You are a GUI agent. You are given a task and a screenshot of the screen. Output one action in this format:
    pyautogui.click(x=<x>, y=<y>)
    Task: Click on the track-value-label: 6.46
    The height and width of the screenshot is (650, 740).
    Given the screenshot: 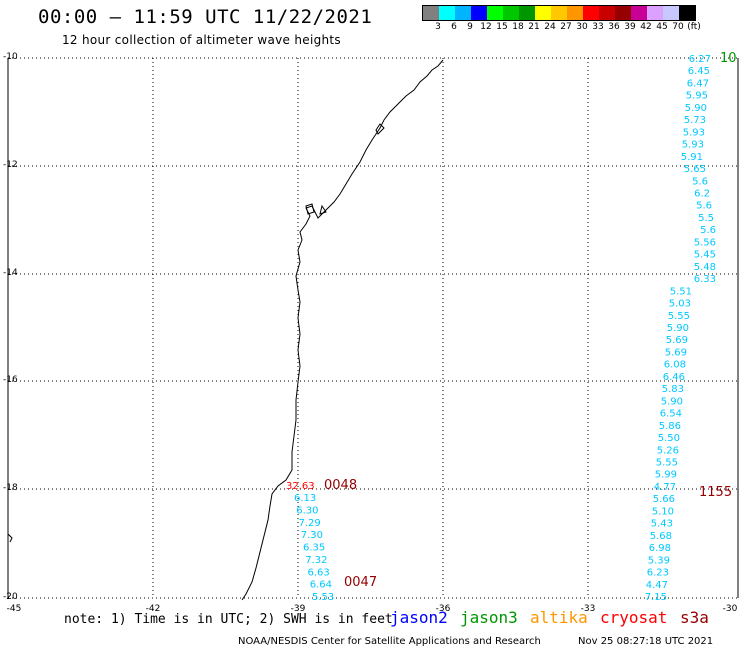 What is the action you would take?
    pyautogui.click(x=674, y=377)
    